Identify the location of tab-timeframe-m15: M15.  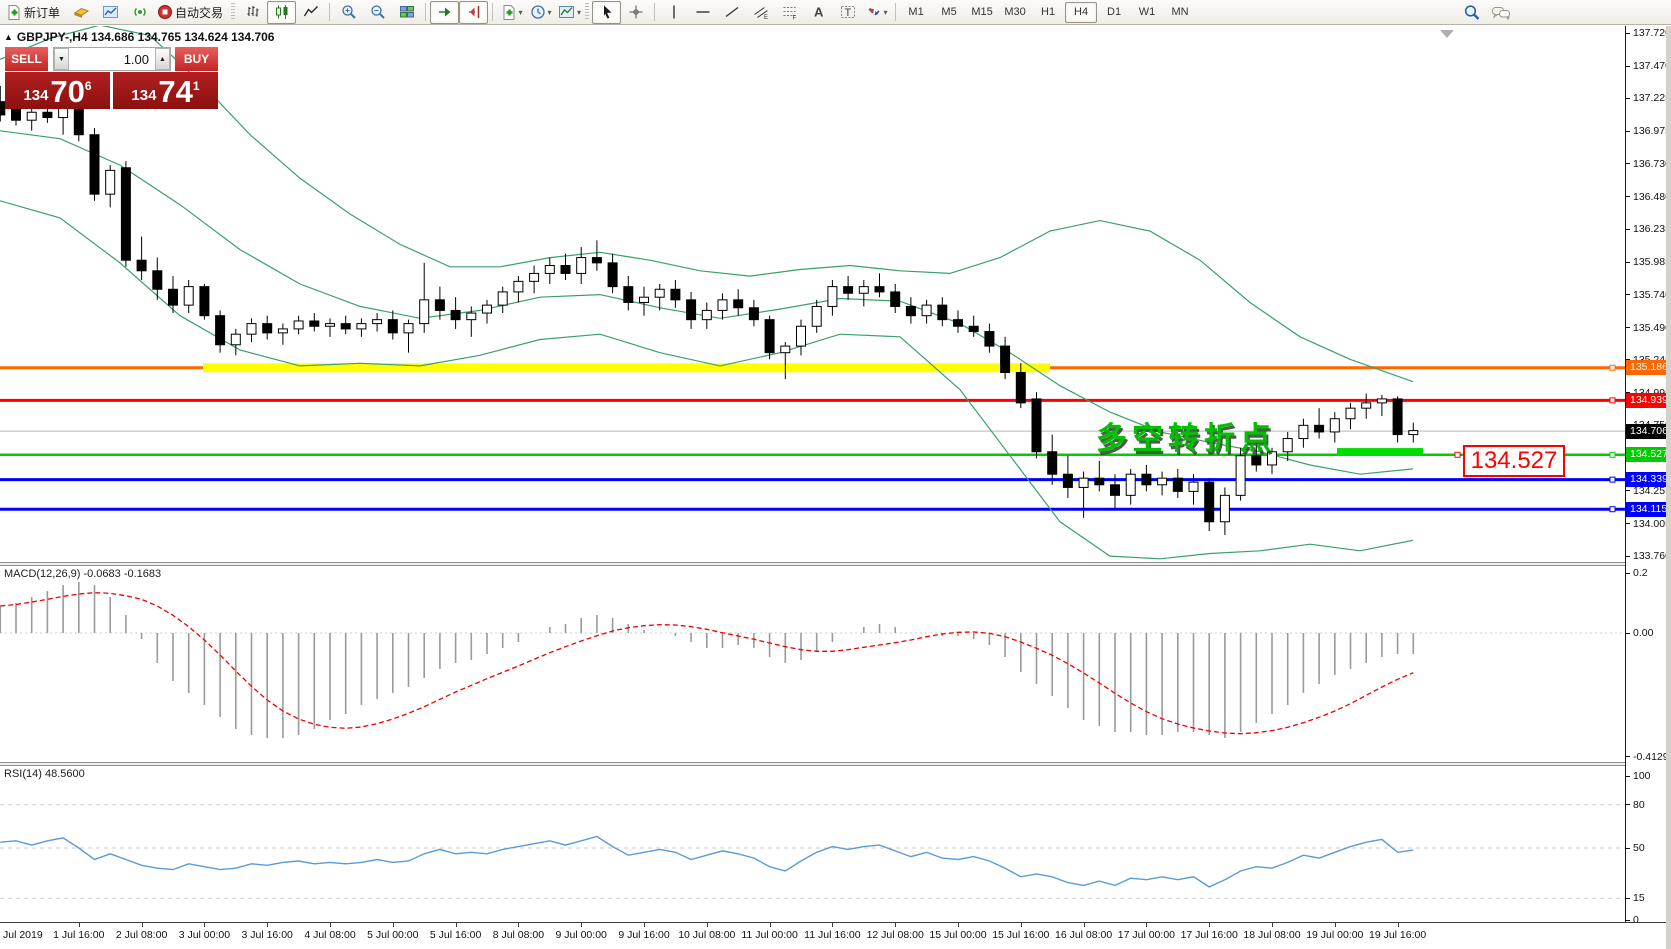
(982, 12).